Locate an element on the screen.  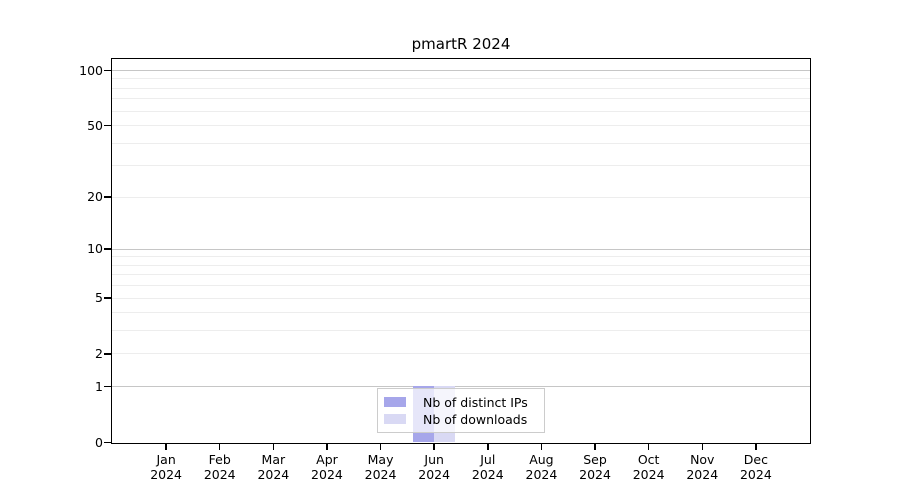
x-tick-label: Jan 2024 is located at coordinates (166, 466).